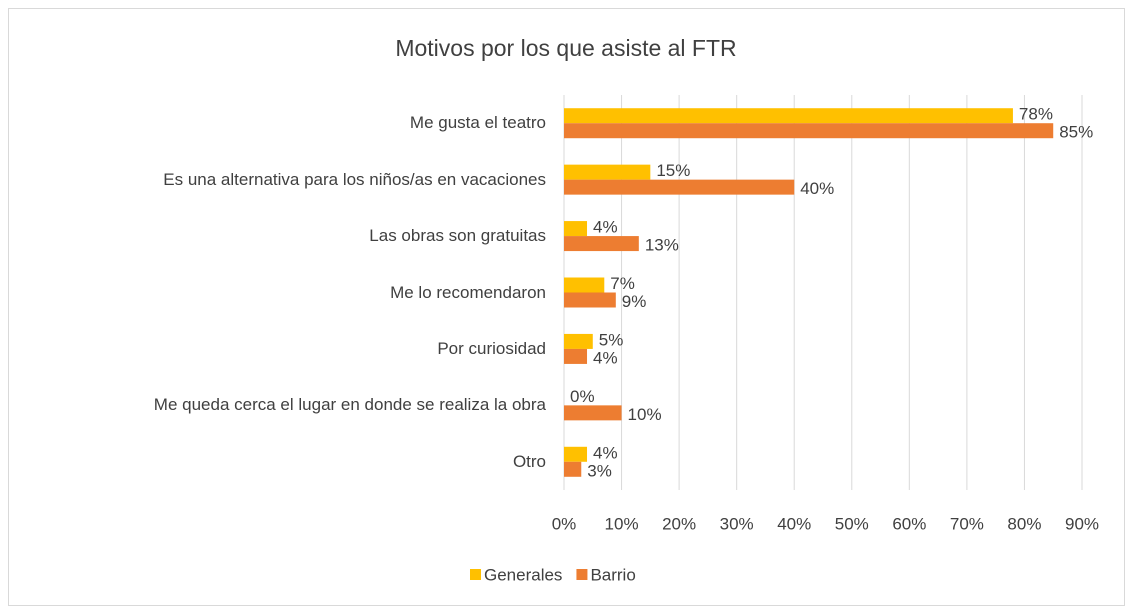 The image size is (1133, 606). Describe the element at coordinates (794, 523) in the screenshot. I see `x-tick-label: 40%` at that location.